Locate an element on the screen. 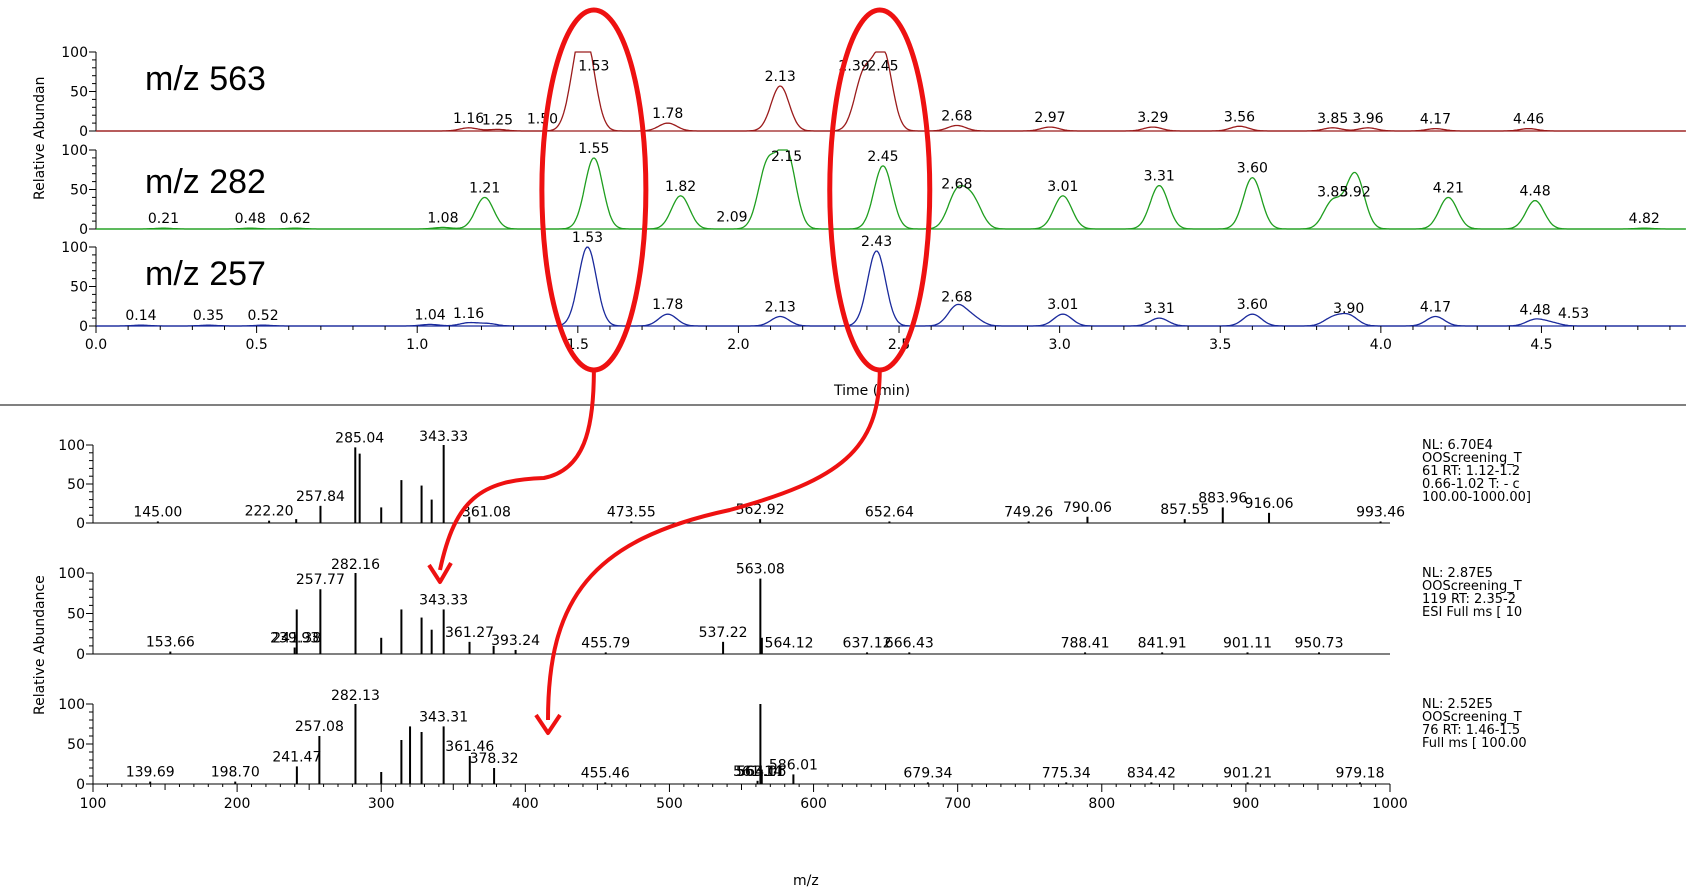 The width and height of the screenshot is (1686, 894). mz-axis-tick-label: 300 is located at coordinates (381, 804).